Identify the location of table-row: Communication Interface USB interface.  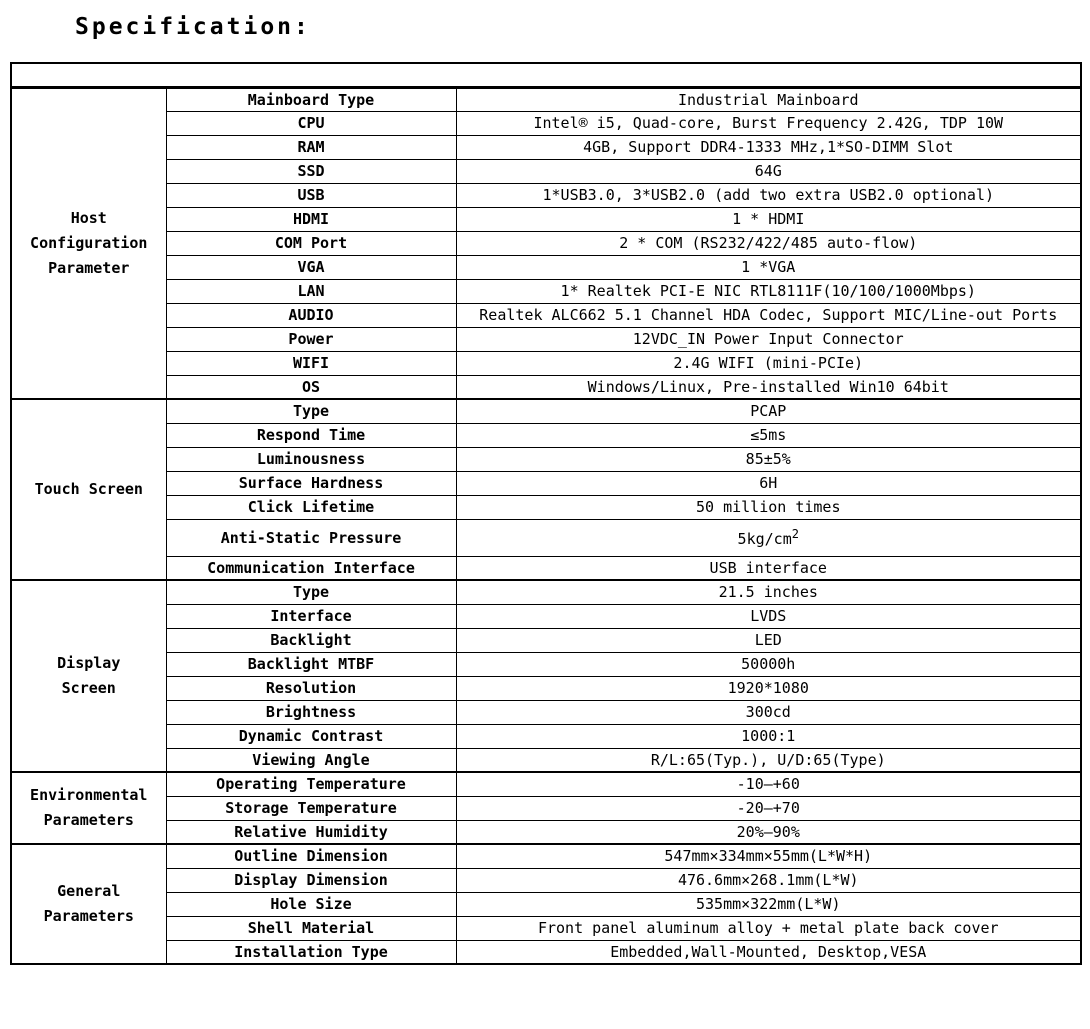
(546, 568).